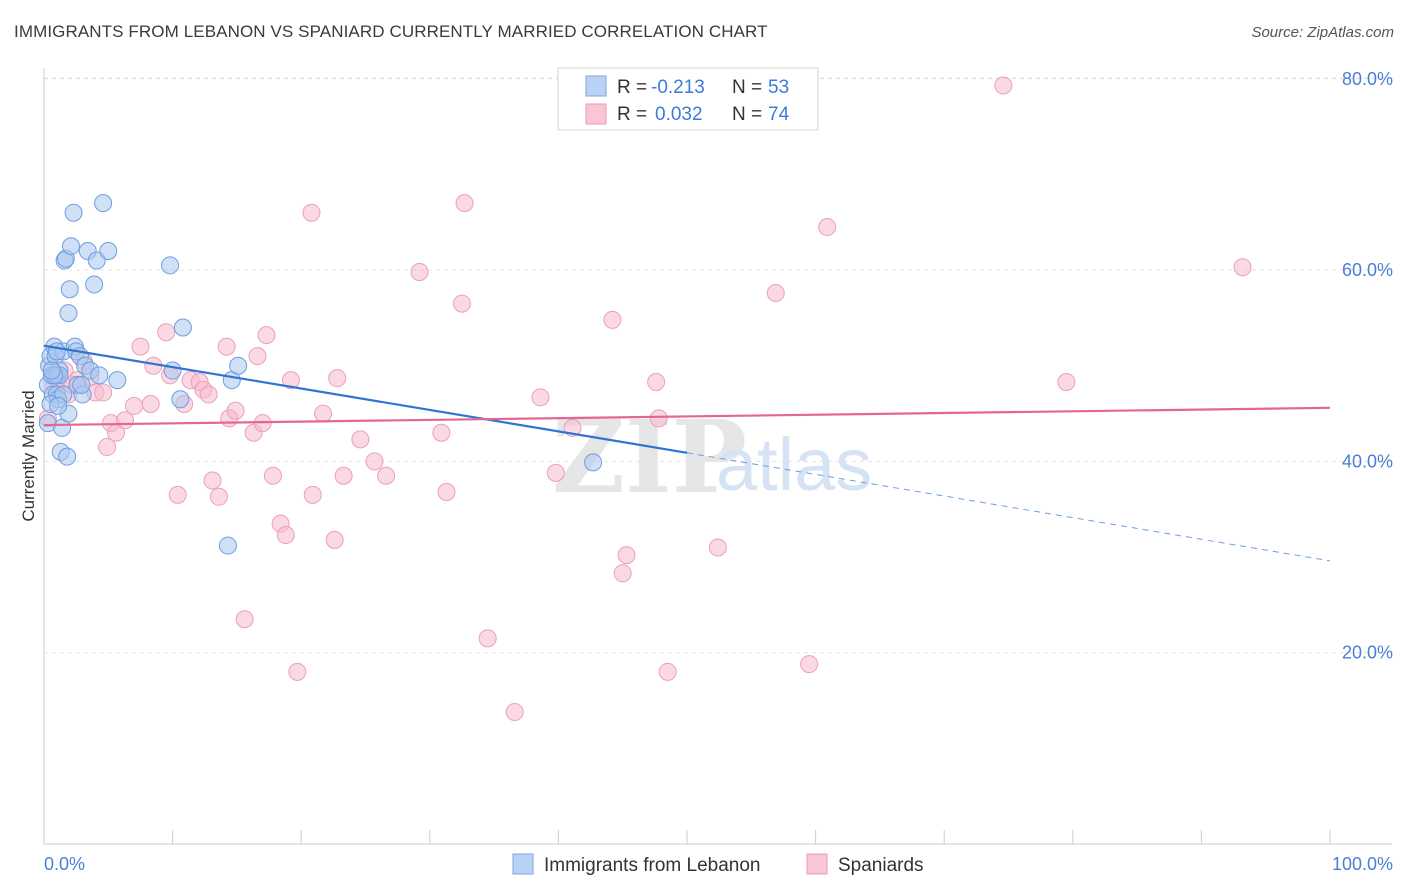  I want to click on y-axis-label: Currently Married, so click(28, 455).